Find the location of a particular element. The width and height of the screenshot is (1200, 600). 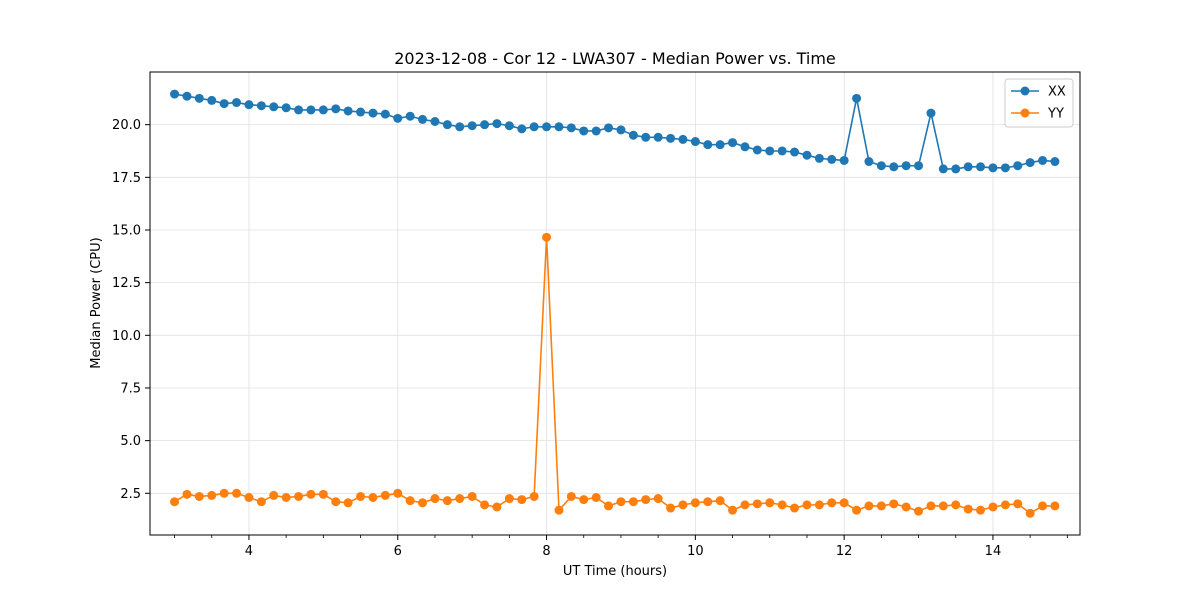

legend: XX YY is located at coordinates (1039, 103).